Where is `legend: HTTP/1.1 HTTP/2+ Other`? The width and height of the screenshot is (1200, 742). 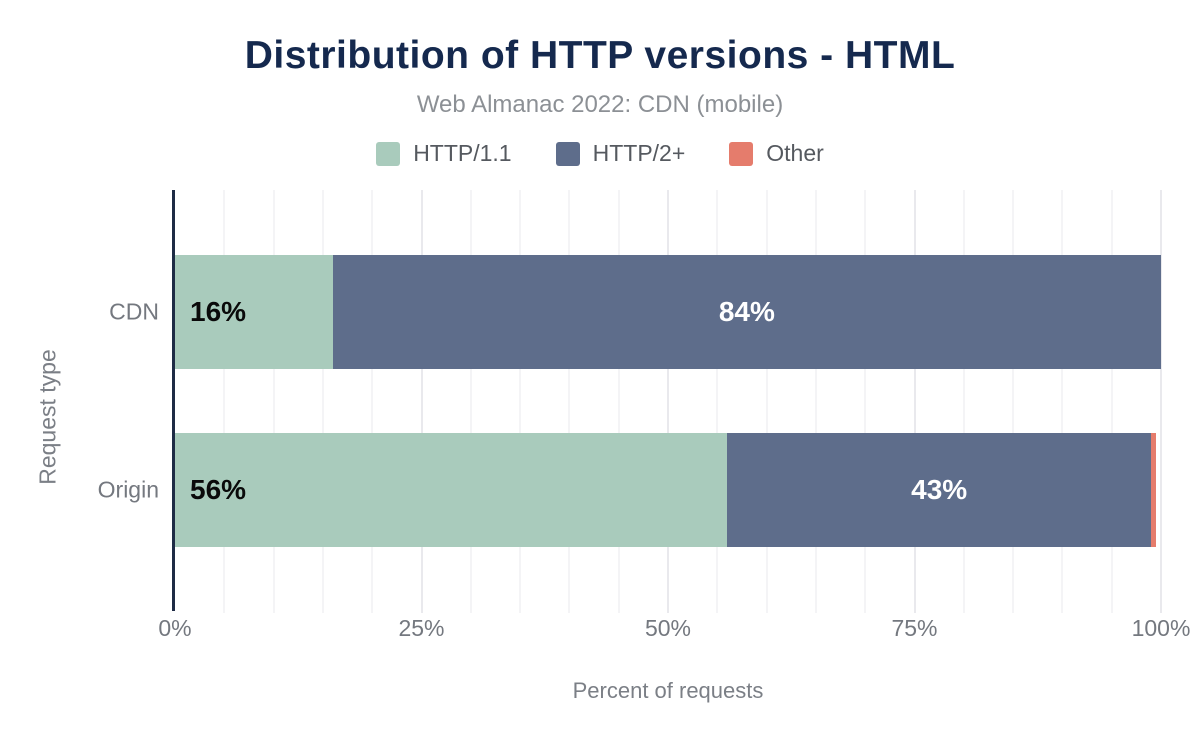 legend: HTTP/1.1 HTTP/2+ Other is located at coordinates (600, 153).